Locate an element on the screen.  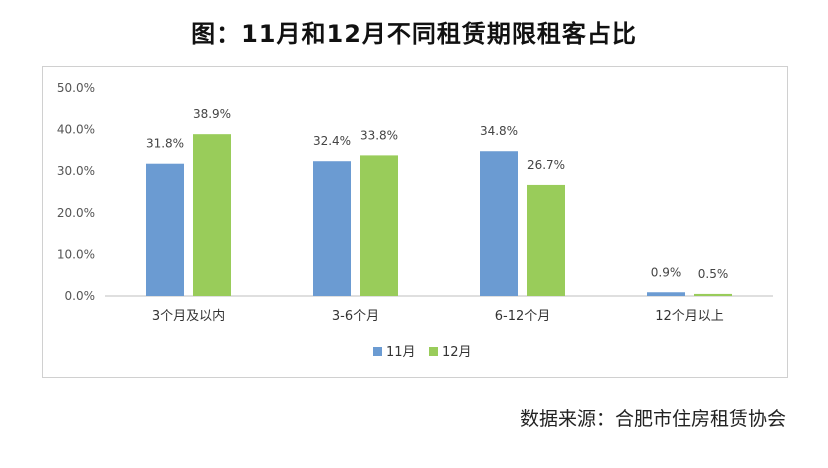
x-tick-label: 12个月以上 is located at coordinates (689, 316).